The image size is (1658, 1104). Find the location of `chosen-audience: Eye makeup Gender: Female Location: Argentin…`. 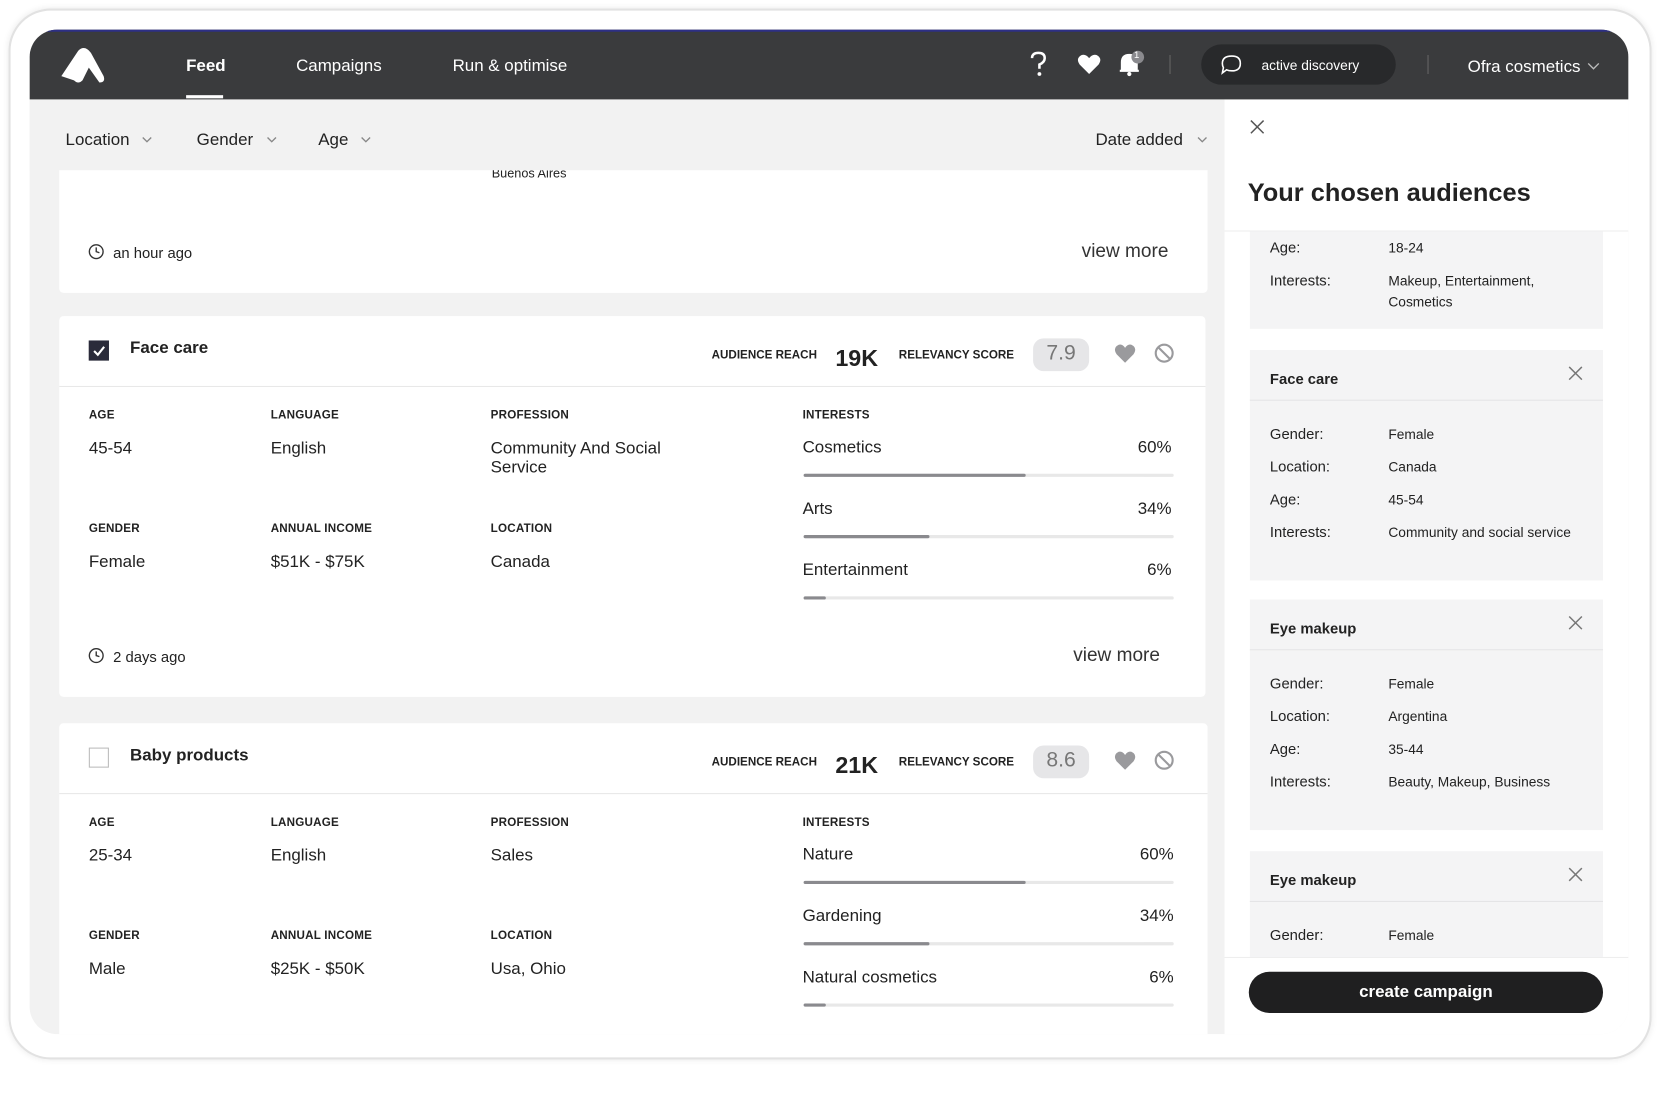

chosen-audience: Eye makeup Gender: Female Location: Argentin… is located at coordinates (1426, 715).